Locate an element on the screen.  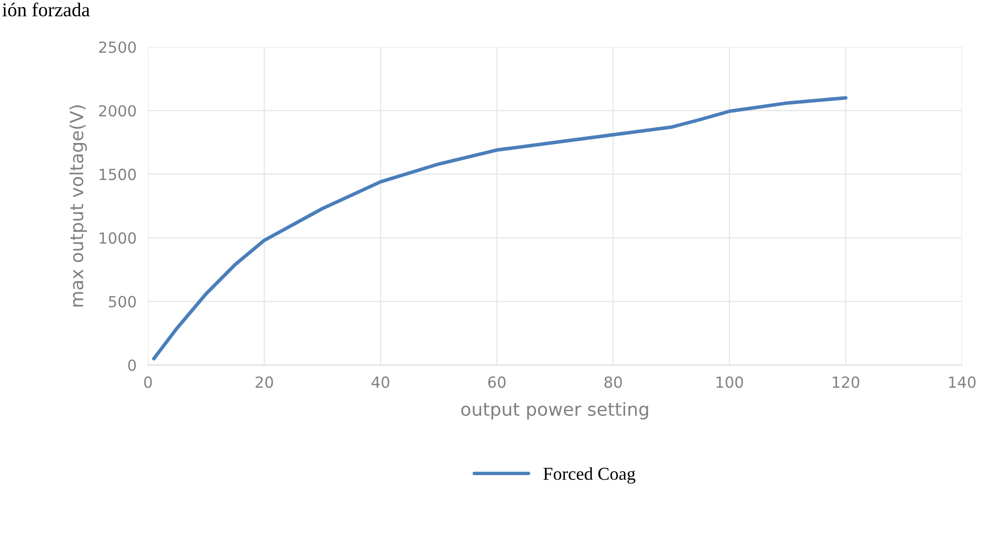
x-tick-label: 20 is located at coordinates (264, 382).